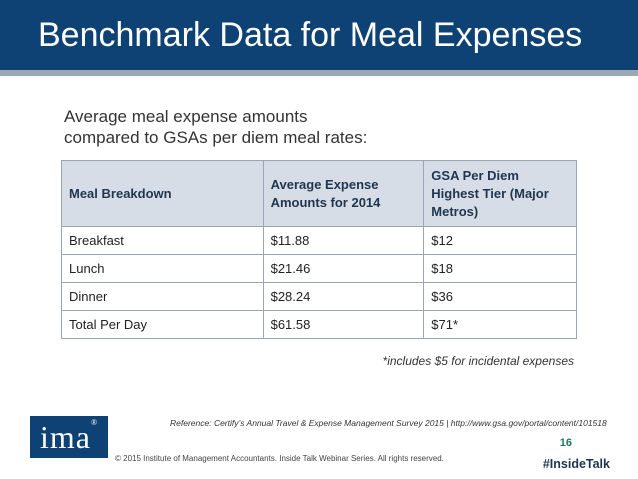 The image size is (638, 479). Describe the element at coordinates (343, 240) in the screenshot. I see `cell-average: $11.88` at that location.